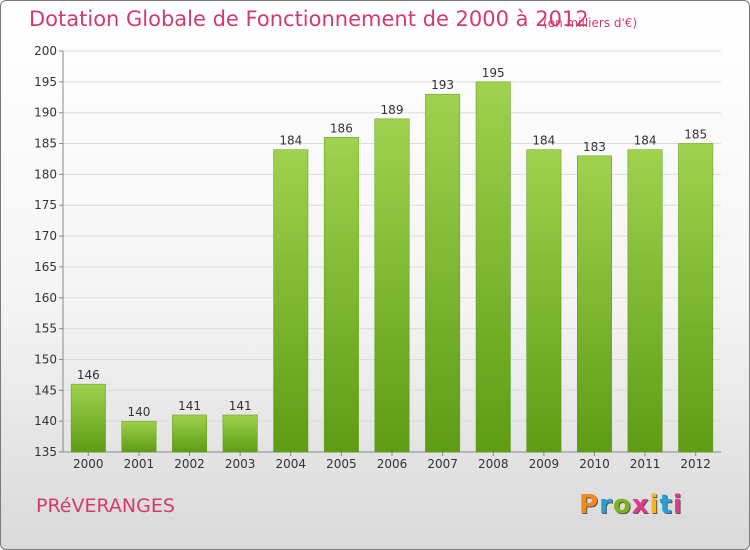 Image resolution: width=750 pixels, height=550 pixels. Describe the element at coordinates (341, 464) in the screenshot. I see `x-tick-label: 2005` at that location.